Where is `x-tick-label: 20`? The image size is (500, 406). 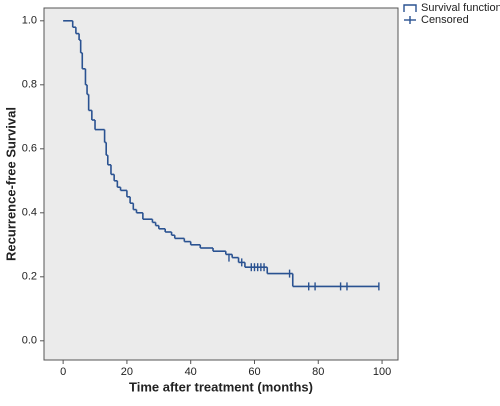 x-tick-label: 20 is located at coordinates (127, 372).